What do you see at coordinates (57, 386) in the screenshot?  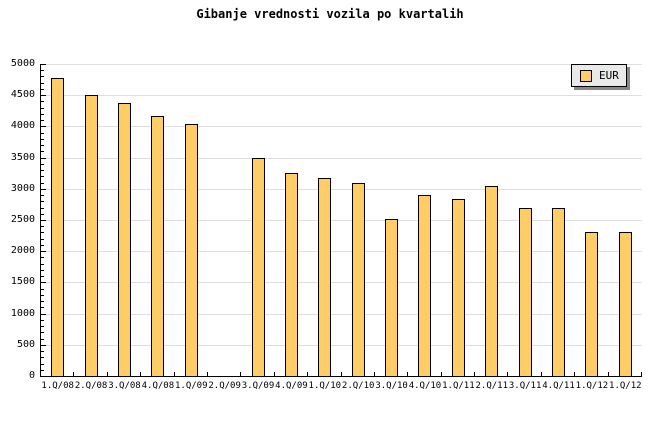 I see `x-tick-label: 1.Q/08` at bounding box center [57, 386].